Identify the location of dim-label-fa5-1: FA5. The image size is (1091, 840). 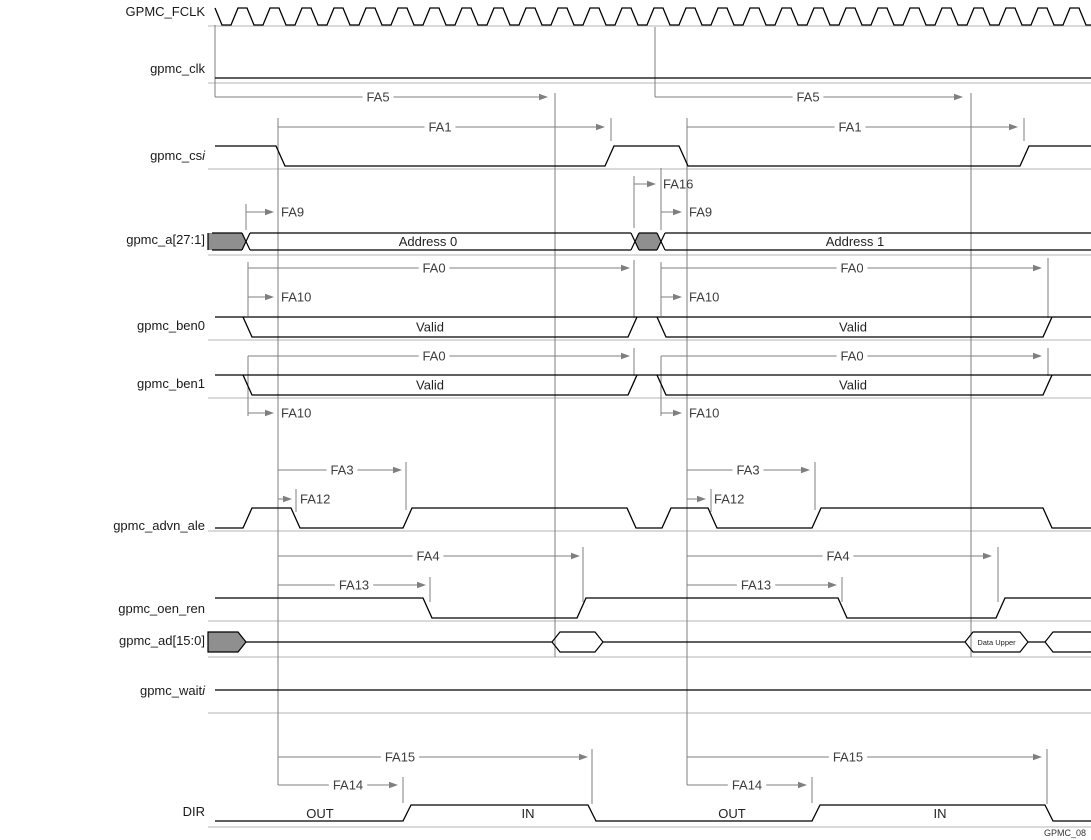
(807, 96).